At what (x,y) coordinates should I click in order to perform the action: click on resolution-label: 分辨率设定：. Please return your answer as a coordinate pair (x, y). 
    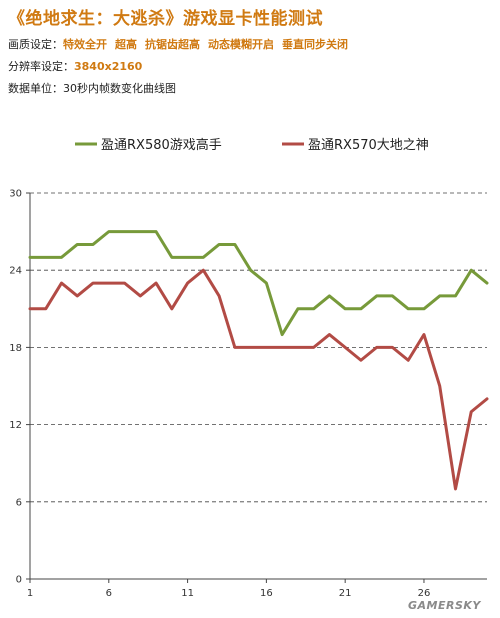
    Looking at the image, I should click on (41, 66).